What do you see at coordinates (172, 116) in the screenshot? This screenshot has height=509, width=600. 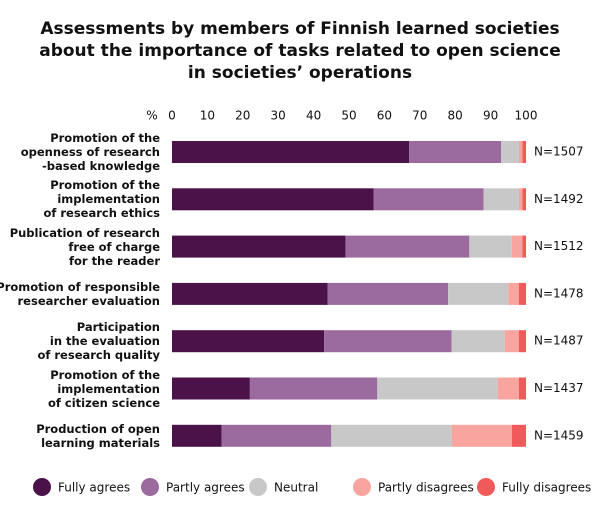 I see `x-tick-label: 0` at bounding box center [172, 116].